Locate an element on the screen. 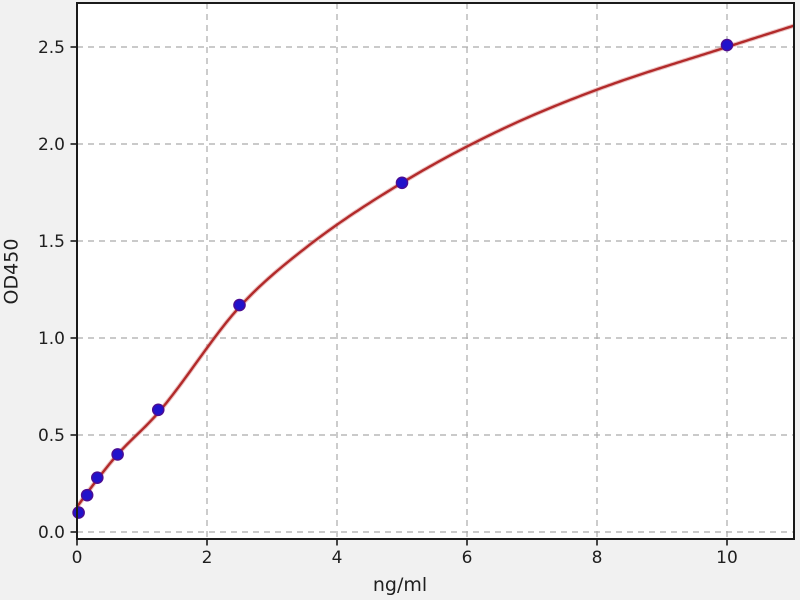 This screenshot has width=800, height=600. x-tick-label: 6 is located at coordinates (467, 558).